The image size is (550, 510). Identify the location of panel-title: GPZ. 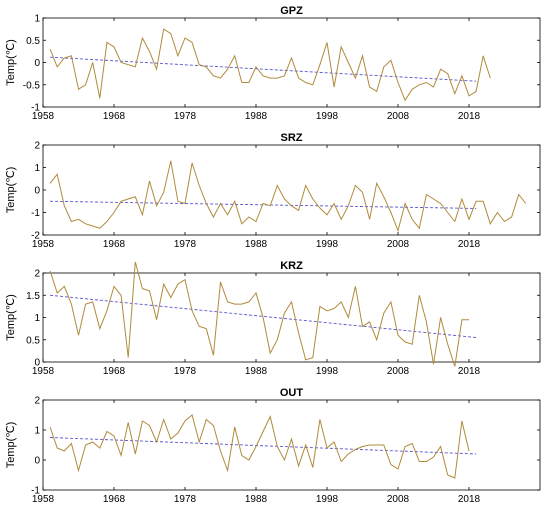
(291, 11).